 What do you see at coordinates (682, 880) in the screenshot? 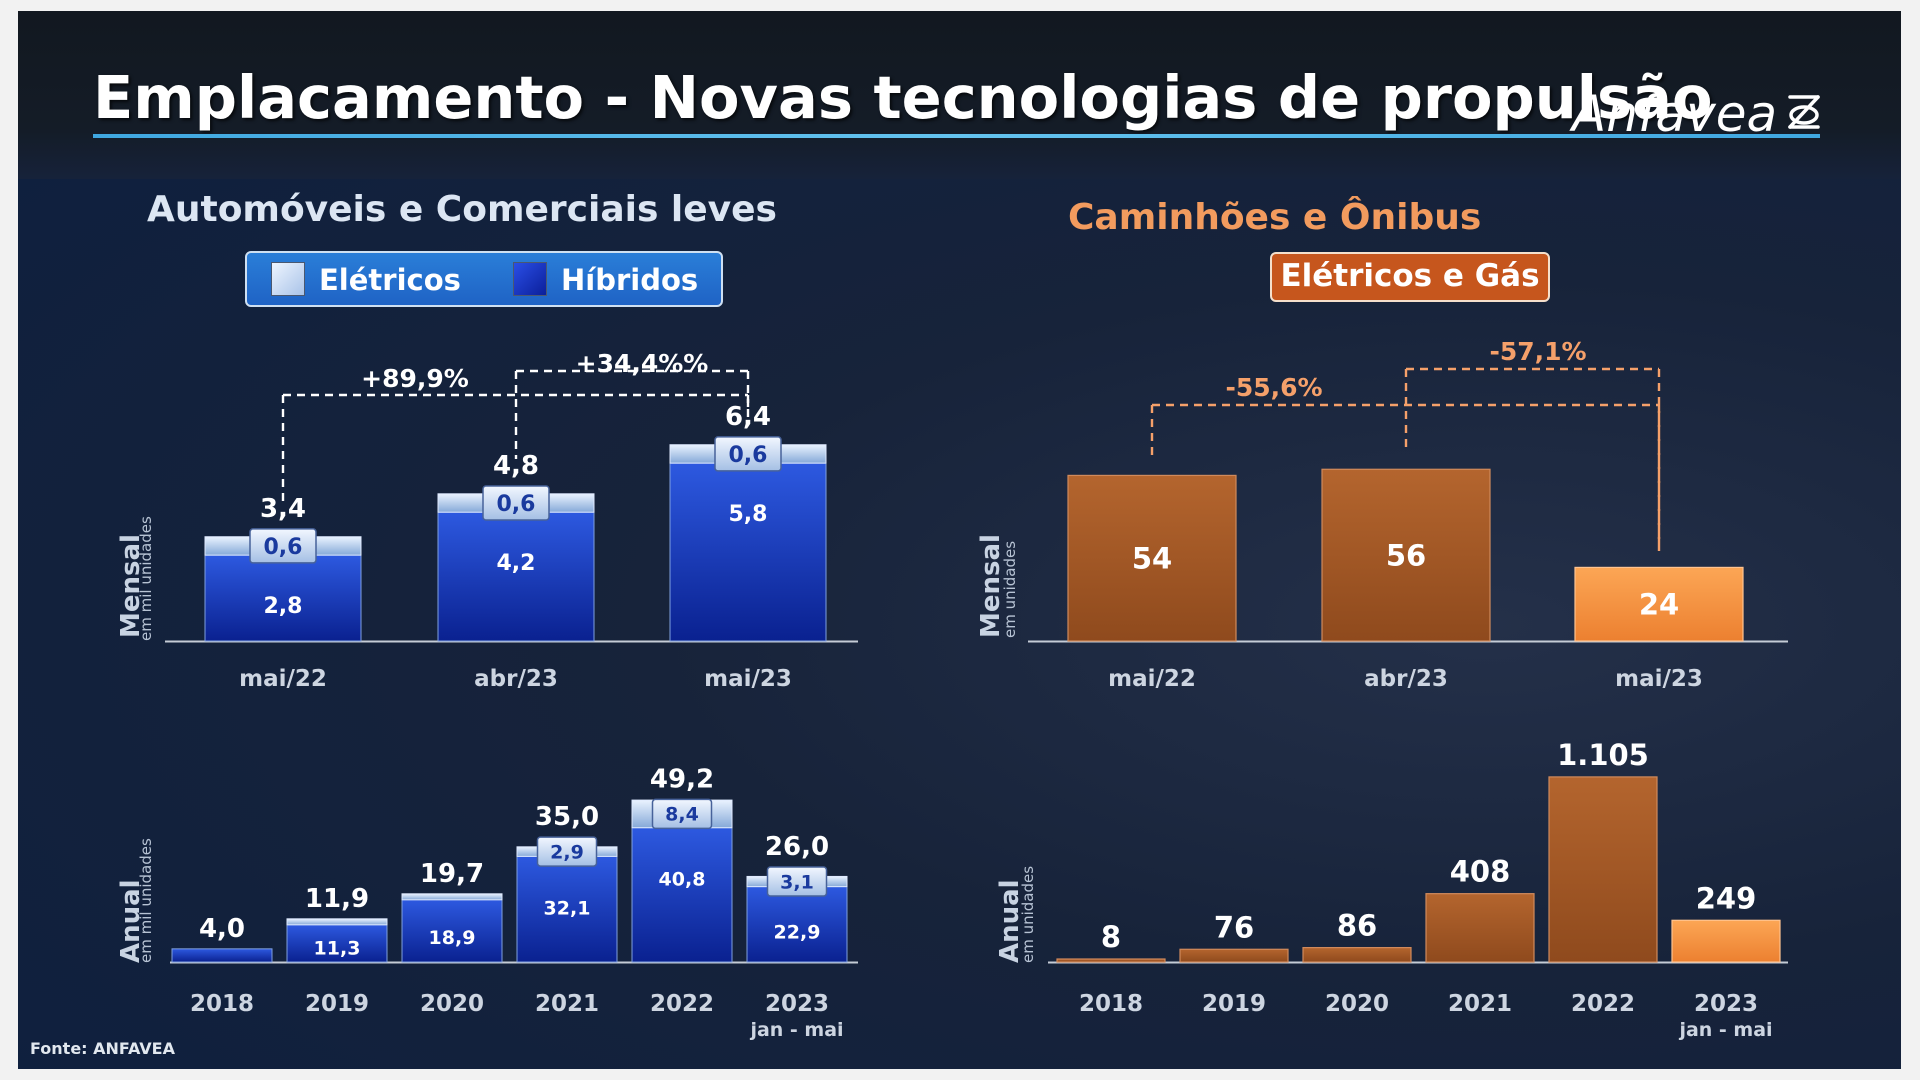
I see `data-label-hibridos: 40,8` at bounding box center [682, 880].